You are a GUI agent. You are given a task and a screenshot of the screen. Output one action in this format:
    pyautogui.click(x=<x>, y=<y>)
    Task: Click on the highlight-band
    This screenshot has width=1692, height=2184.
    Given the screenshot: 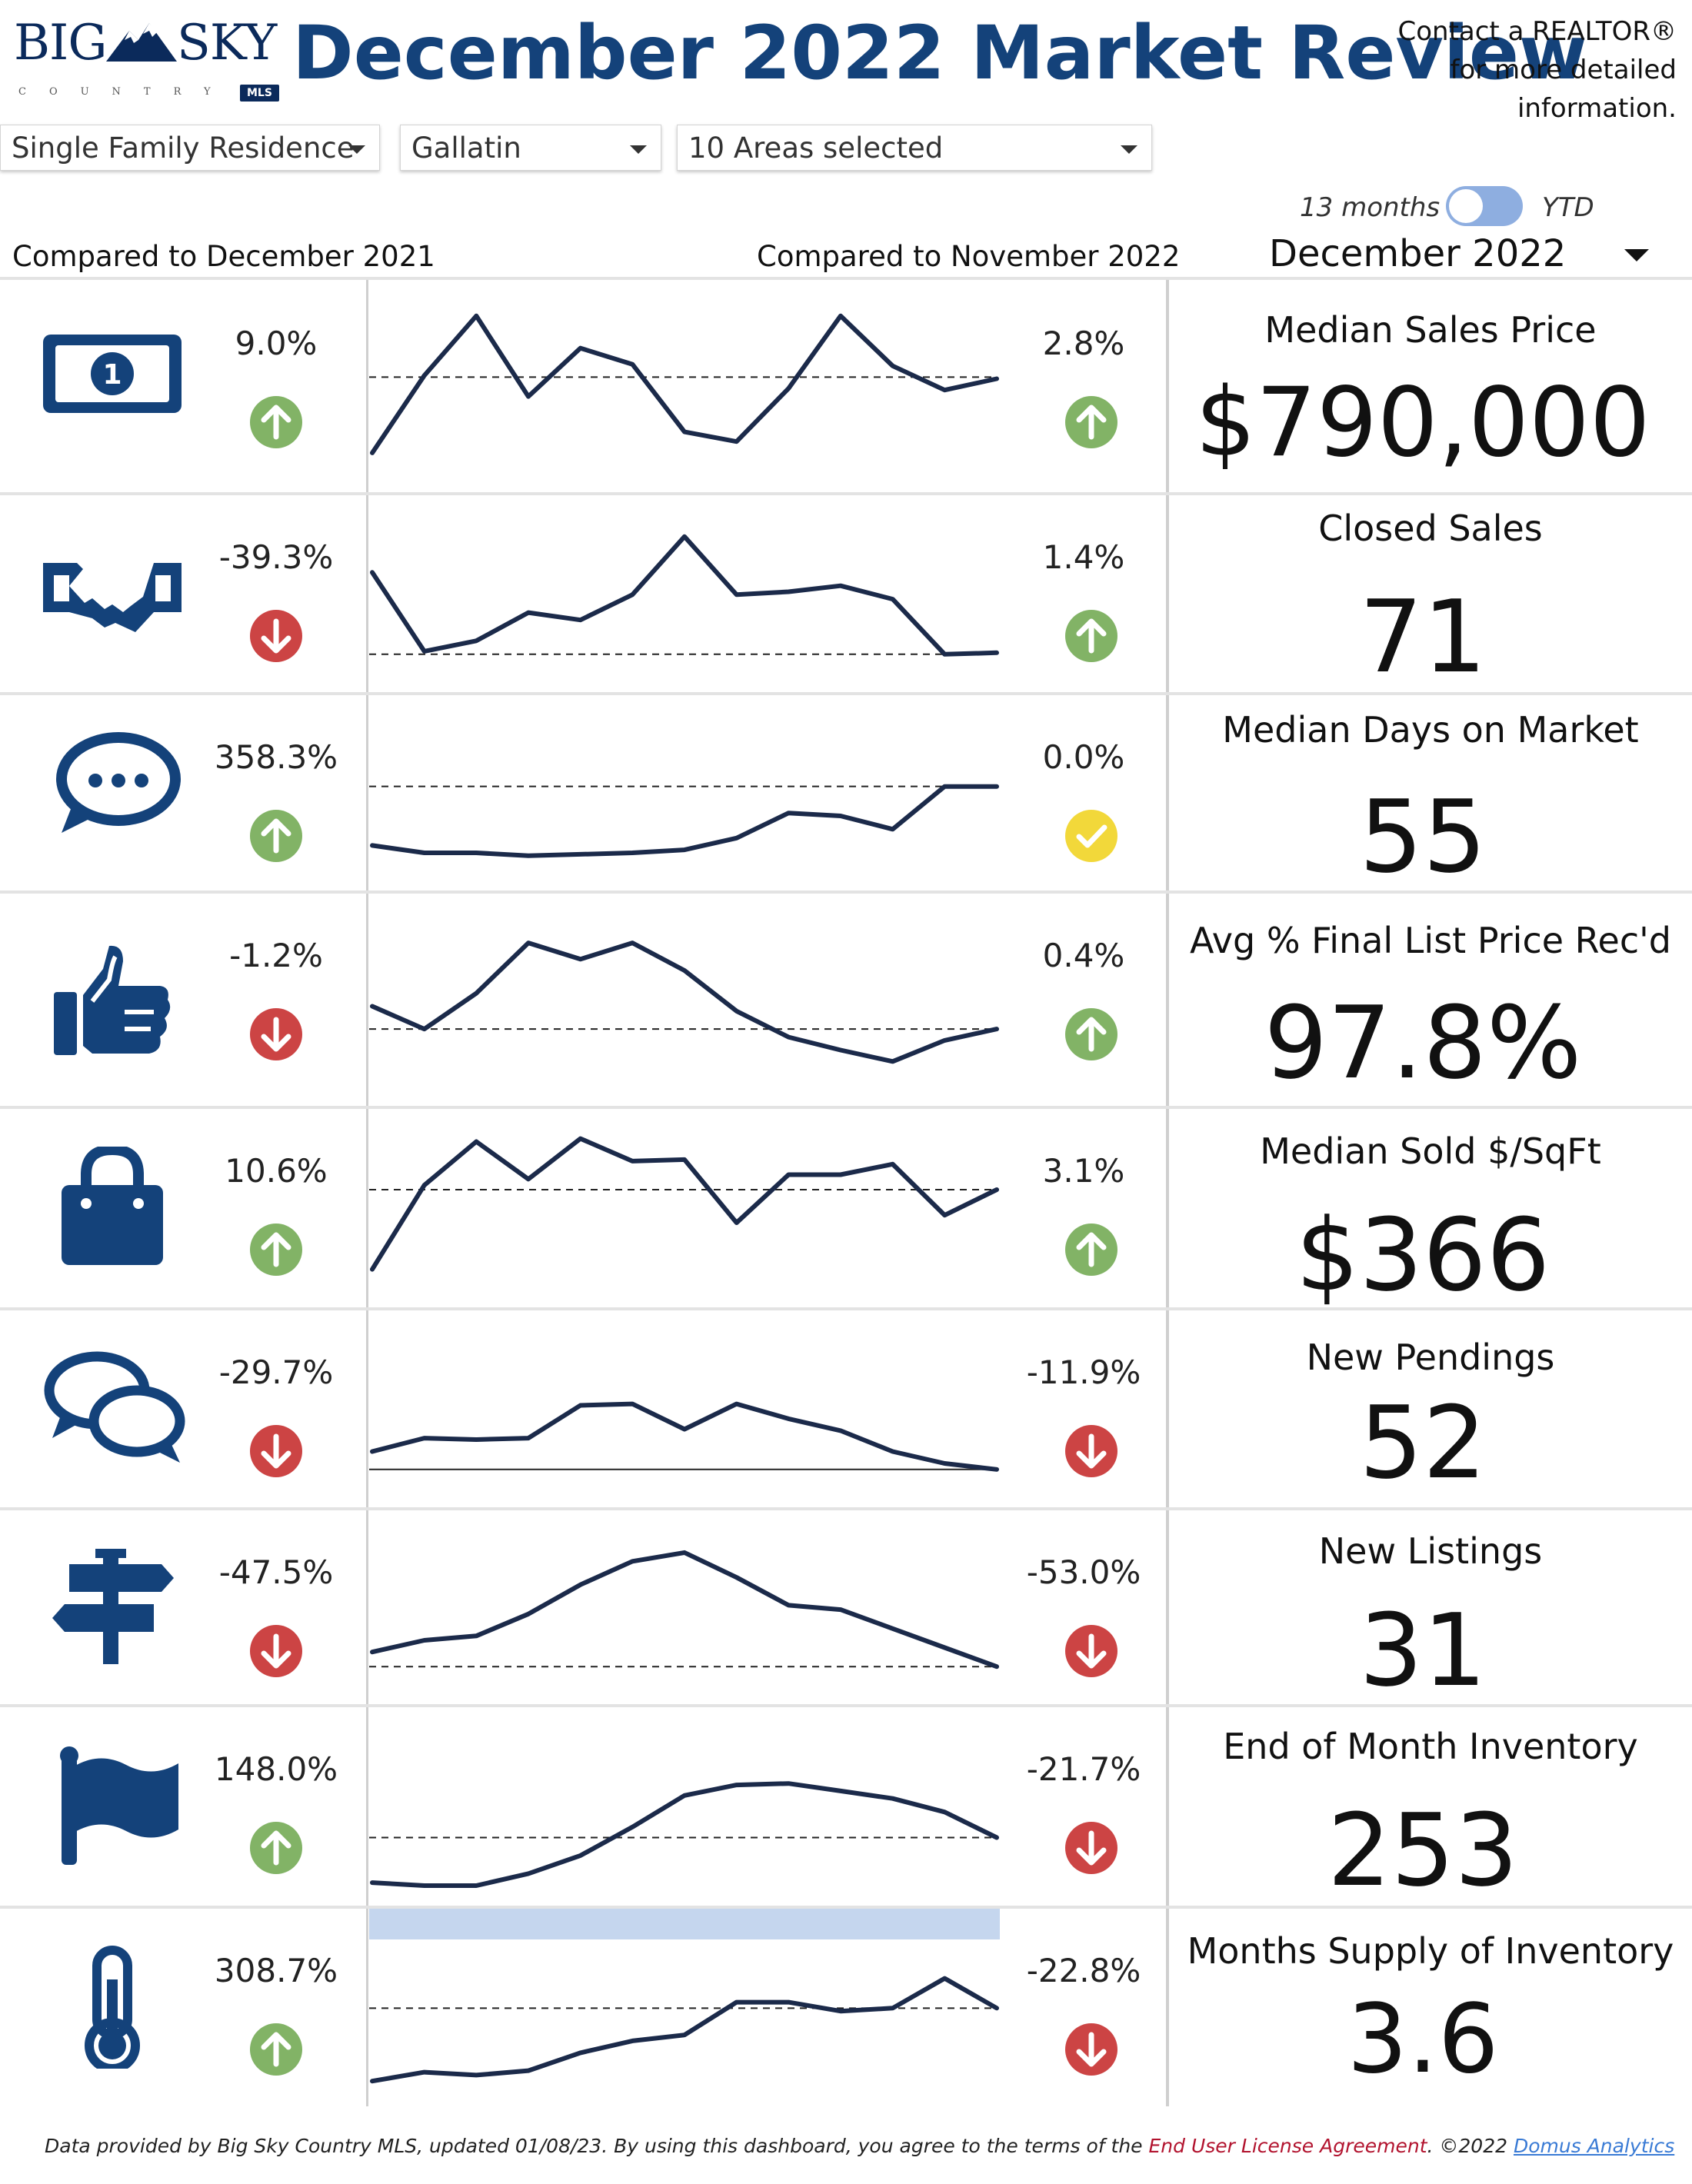 What is the action you would take?
    pyautogui.click(x=684, y=1924)
    